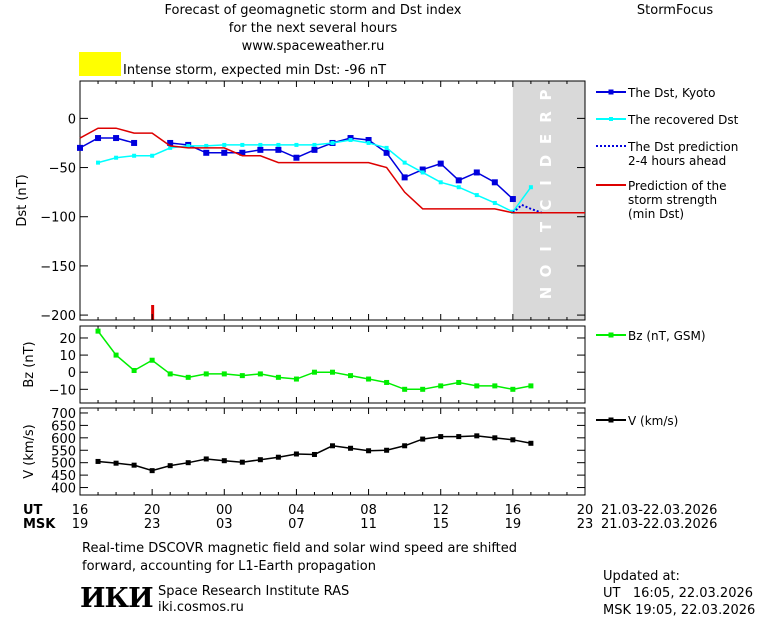 Image resolution: width=760 pixels, height=620 pixels. Describe the element at coordinates (254, 591) in the screenshot. I see `institute-name: Space Research Institute RAS` at that location.